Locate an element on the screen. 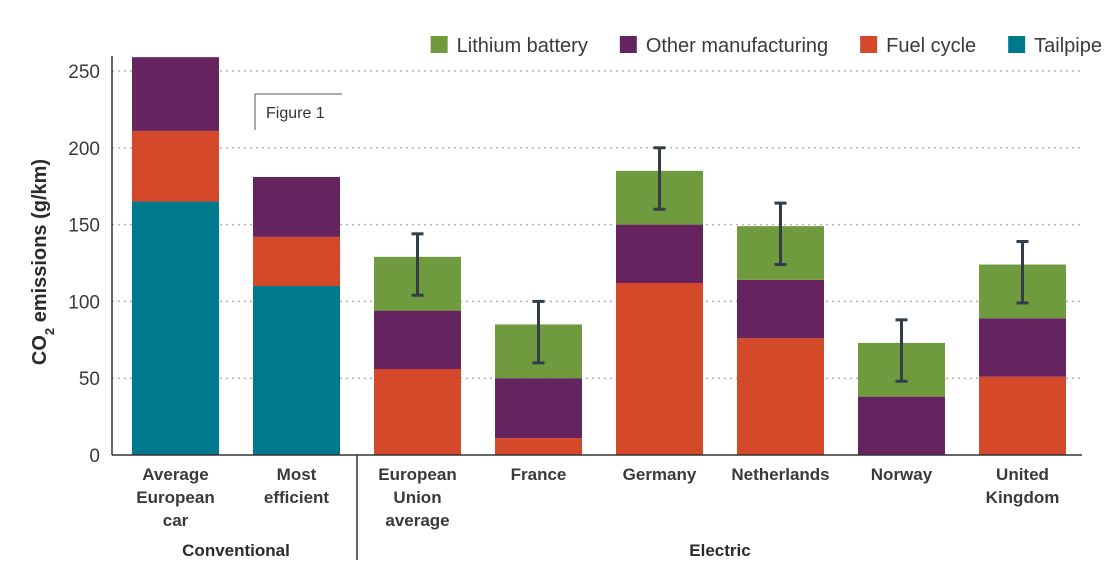 This screenshot has height=574, width=1120. category-label: United Kingdom is located at coordinates (1023, 486).